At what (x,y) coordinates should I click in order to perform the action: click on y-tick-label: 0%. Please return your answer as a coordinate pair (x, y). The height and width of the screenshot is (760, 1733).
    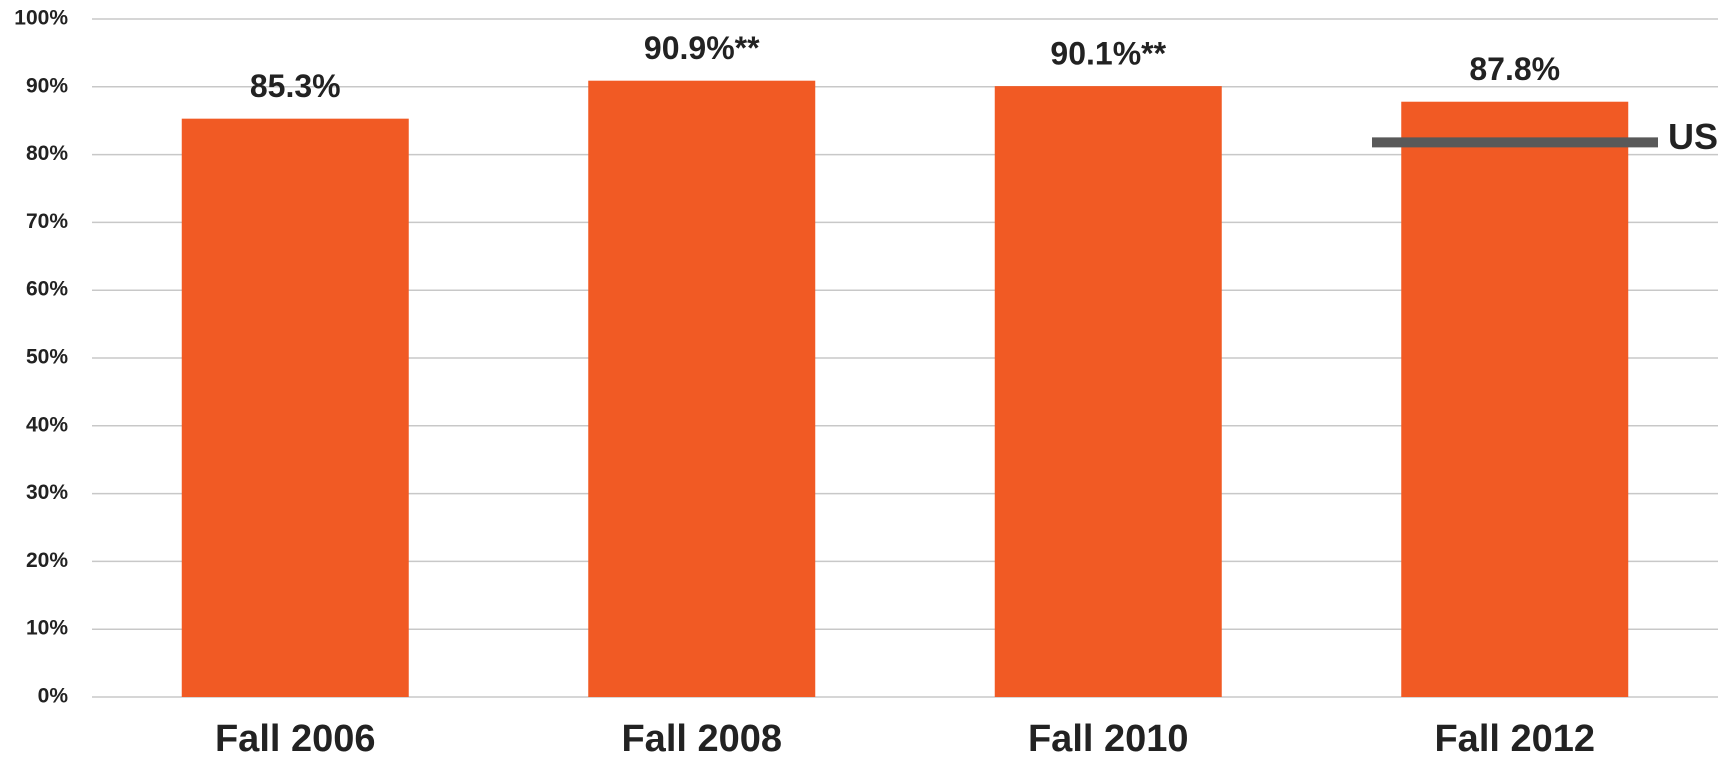
    Looking at the image, I should click on (53, 696).